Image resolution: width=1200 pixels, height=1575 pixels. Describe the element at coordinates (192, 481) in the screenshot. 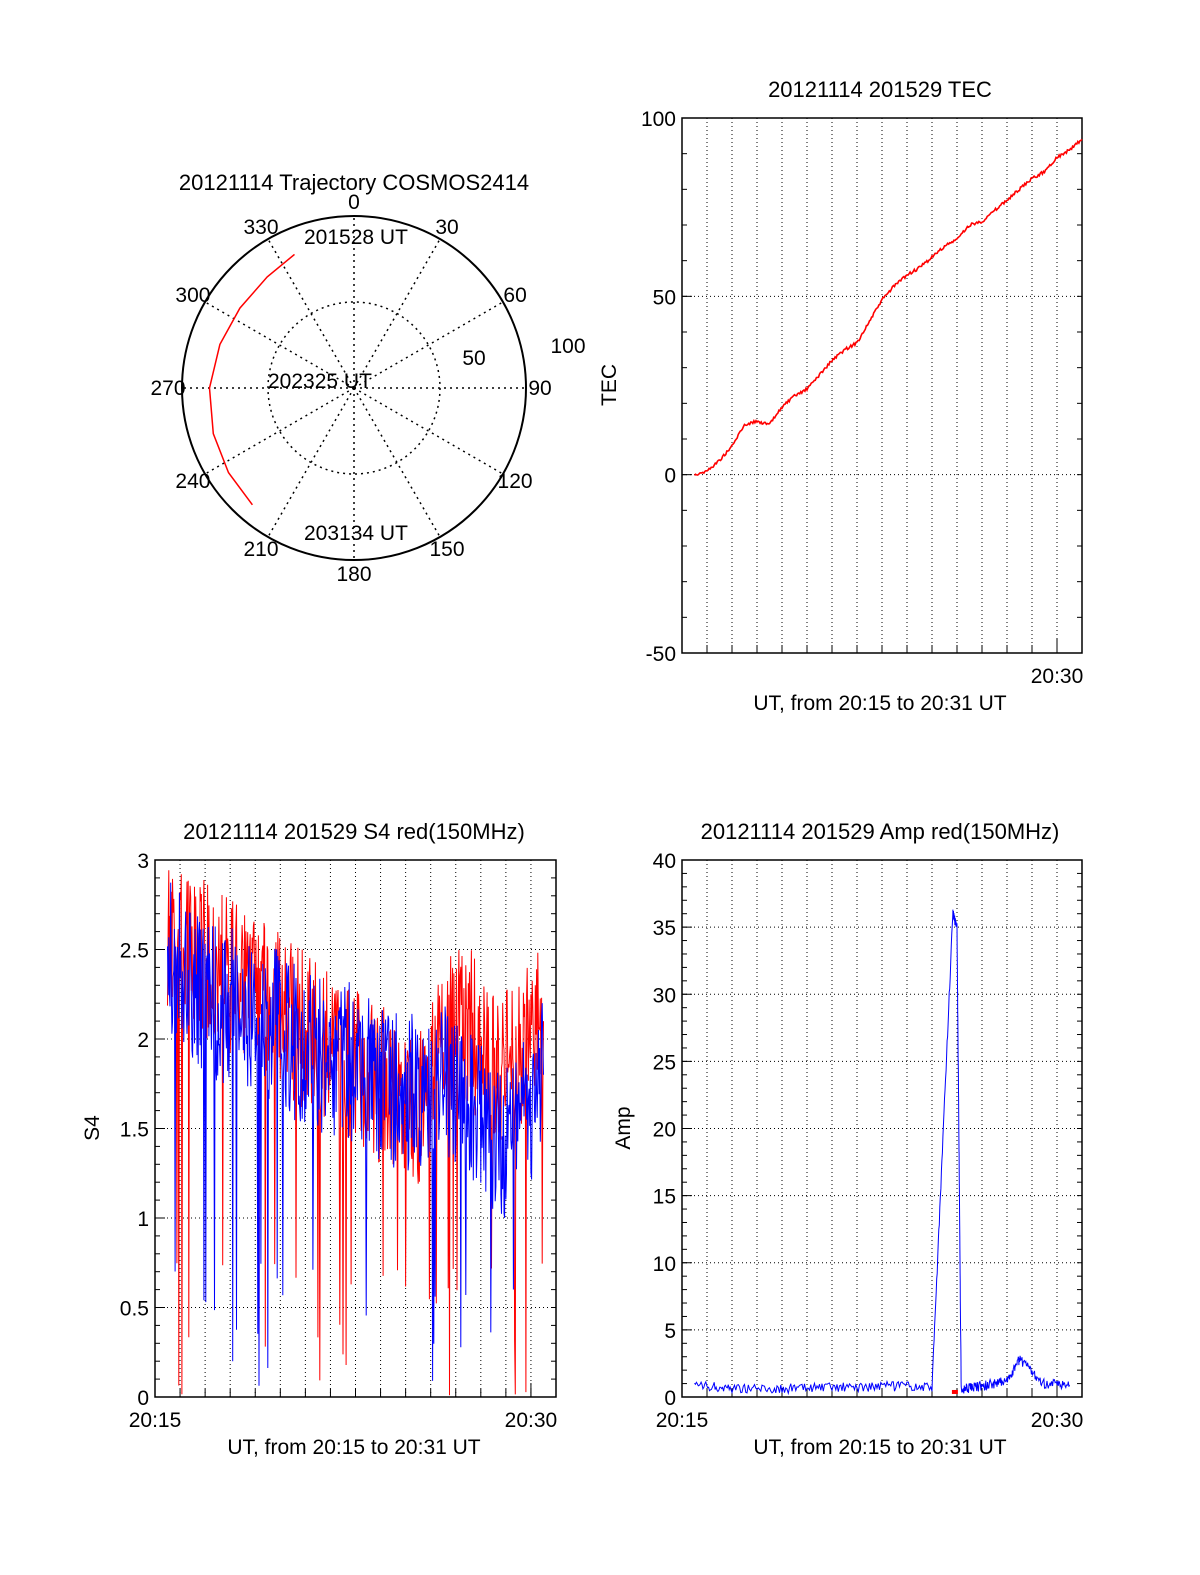

I see `polar-angle-label: 240` at that location.